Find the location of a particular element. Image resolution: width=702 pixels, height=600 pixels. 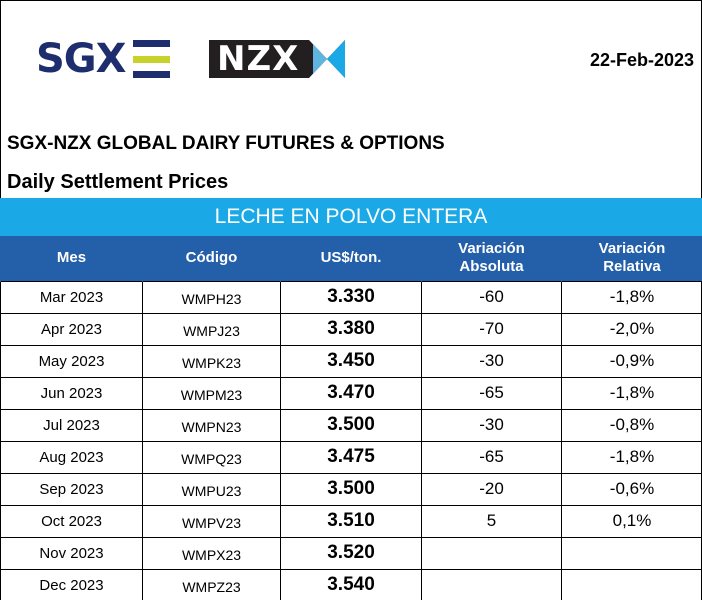

cell-variacion-absoluta: 5 is located at coordinates (491, 521).